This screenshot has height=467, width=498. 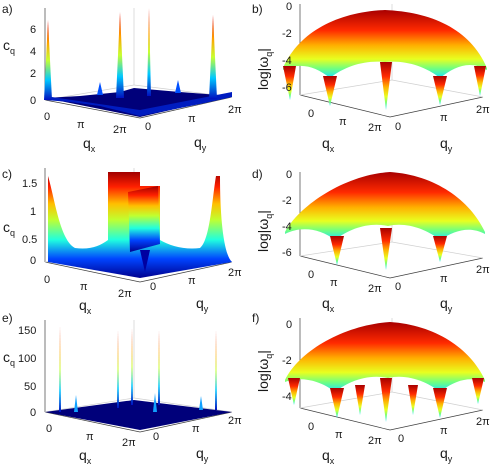 I want to click on ytick-d-2: 2π, so click(x=483, y=270).